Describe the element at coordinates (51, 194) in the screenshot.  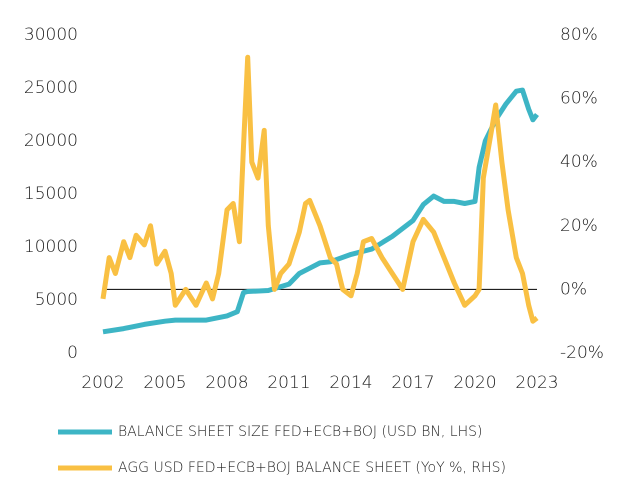
I see `y-tick-label: 15000` at that location.